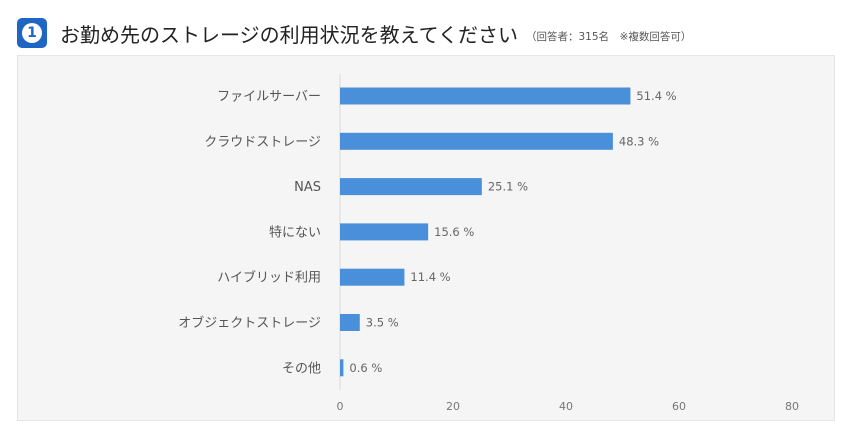 The width and height of the screenshot is (855, 439). What do you see at coordinates (307, 187) in the screenshot?
I see `category-label: NAS` at bounding box center [307, 187].